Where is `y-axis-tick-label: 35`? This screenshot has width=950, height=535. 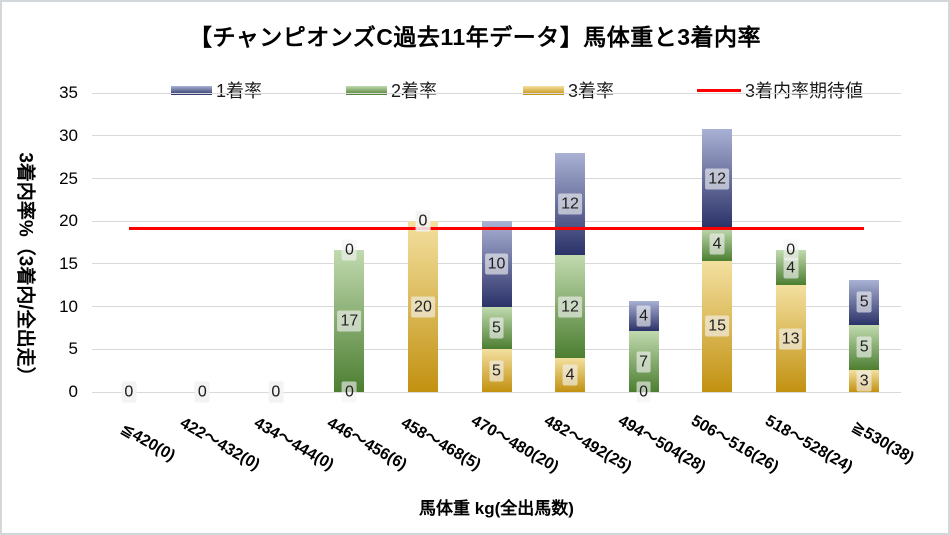 y-axis-tick-label: 35 is located at coordinates (68, 93).